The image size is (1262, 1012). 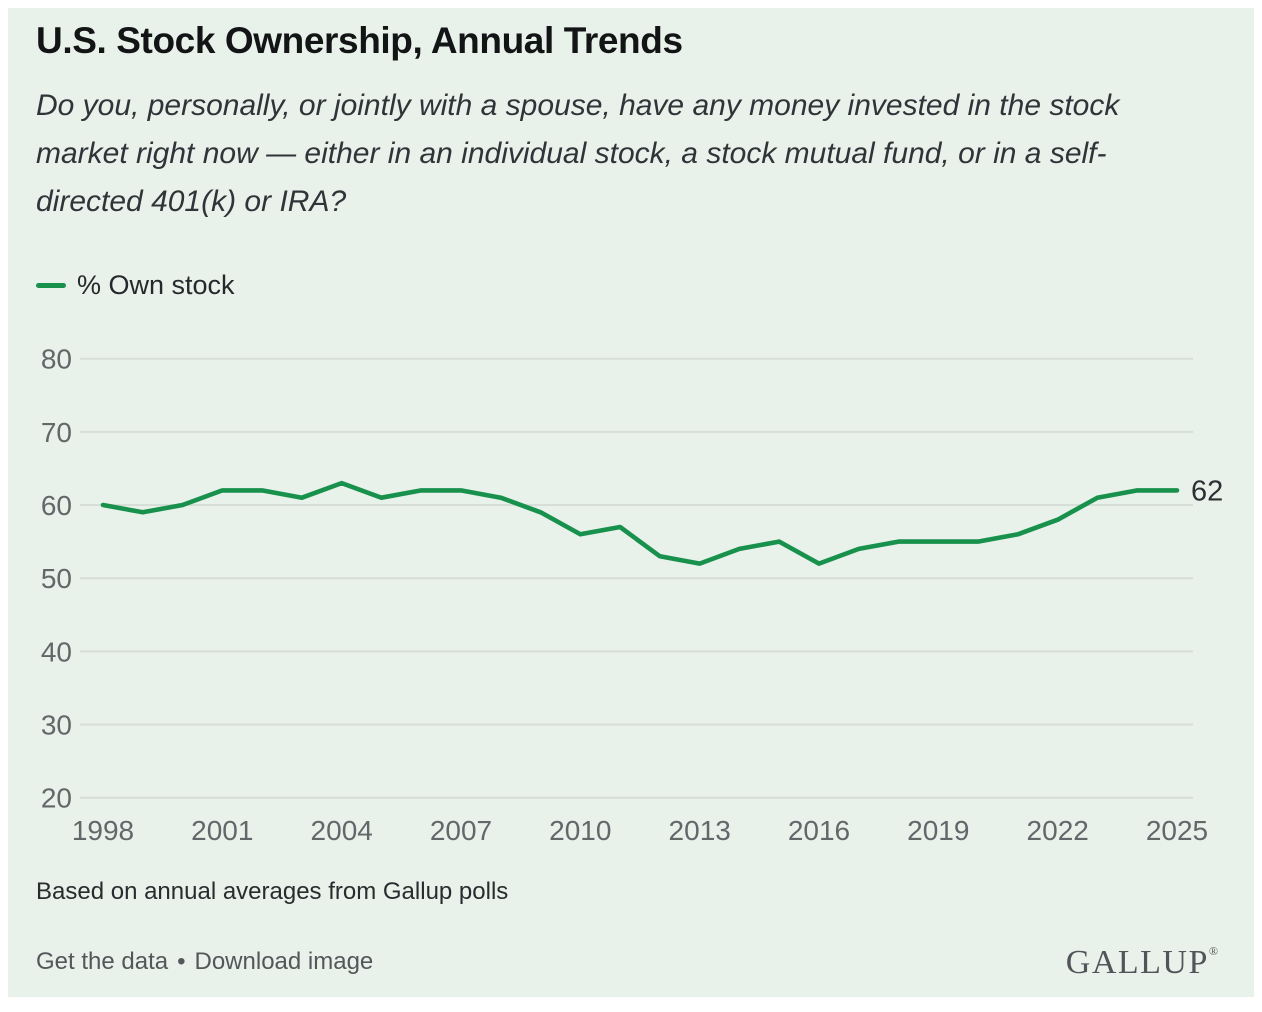 I want to click on y-tick-label: 40, so click(x=56, y=651).